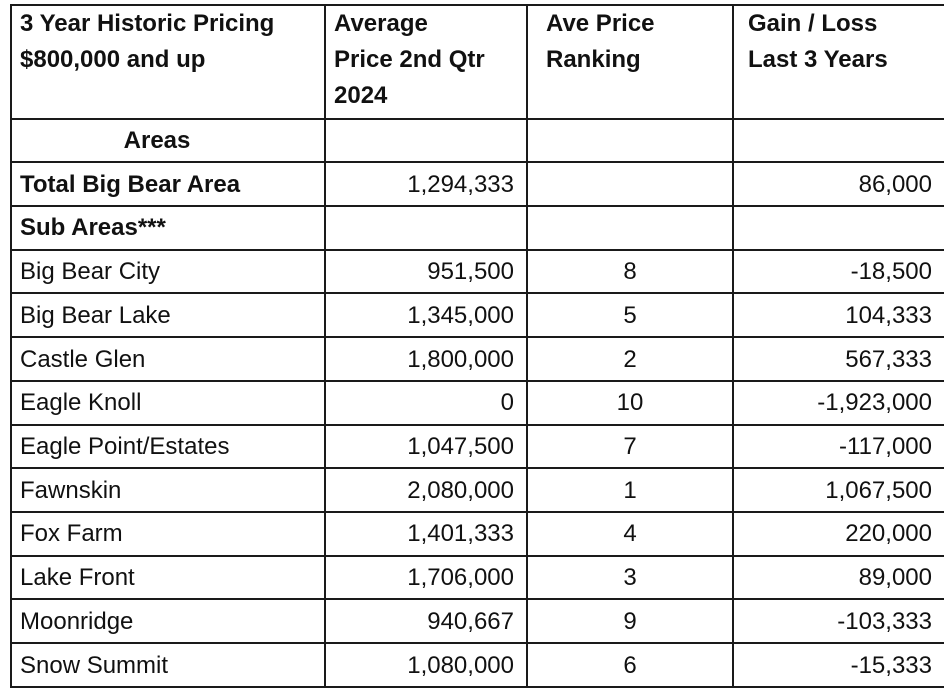 The width and height of the screenshot is (944, 692). What do you see at coordinates (168, 621) in the screenshot?
I see `area-name: Moonridge` at bounding box center [168, 621].